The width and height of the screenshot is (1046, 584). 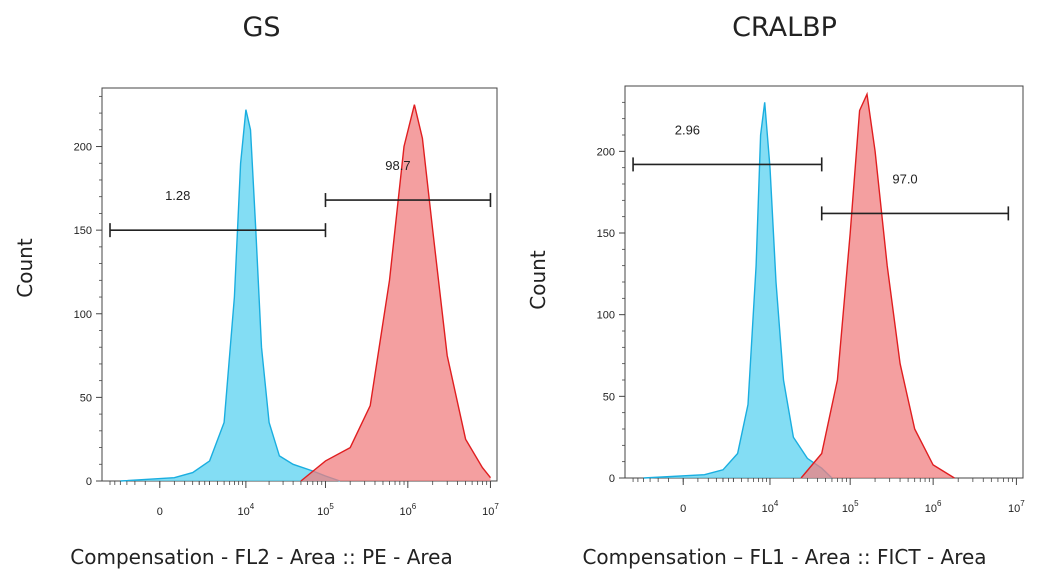 What do you see at coordinates (261, 27) in the screenshot?
I see `chart-title: GS` at bounding box center [261, 27].